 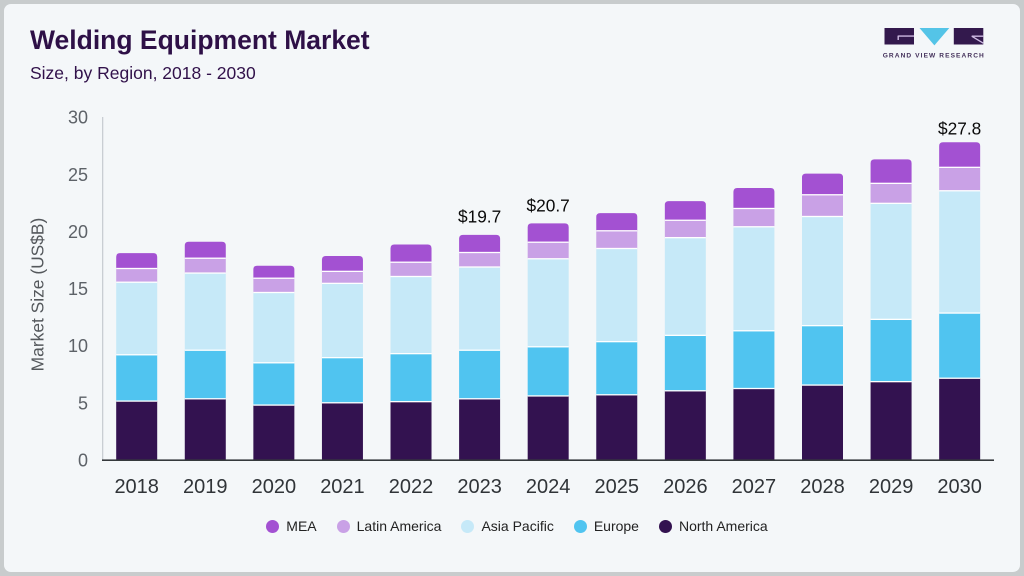 I want to click on svg-text: 2030, so click(x=959, y=487).